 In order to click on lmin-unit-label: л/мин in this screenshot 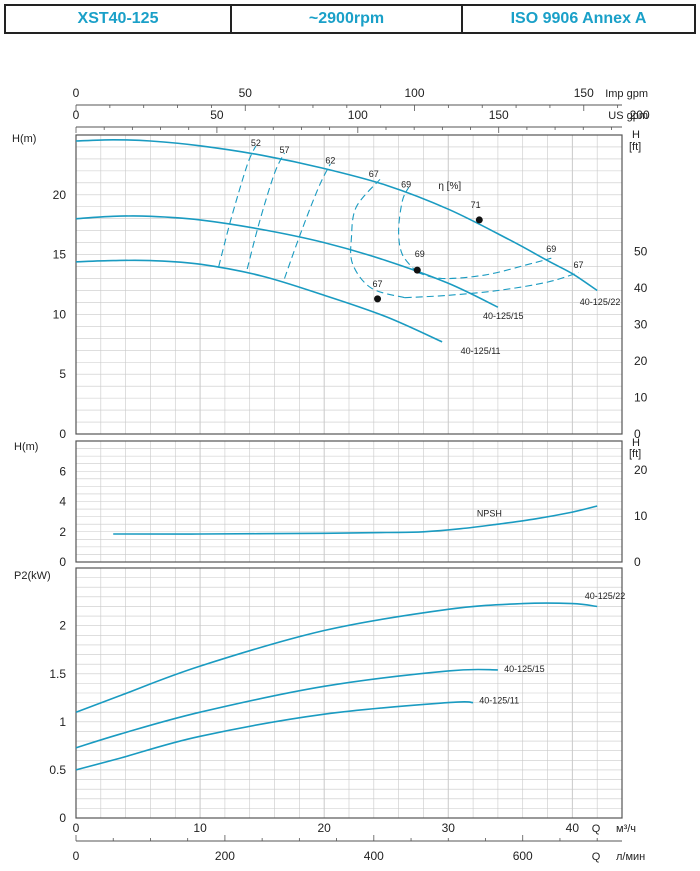, I will do `click(630, 857)`.